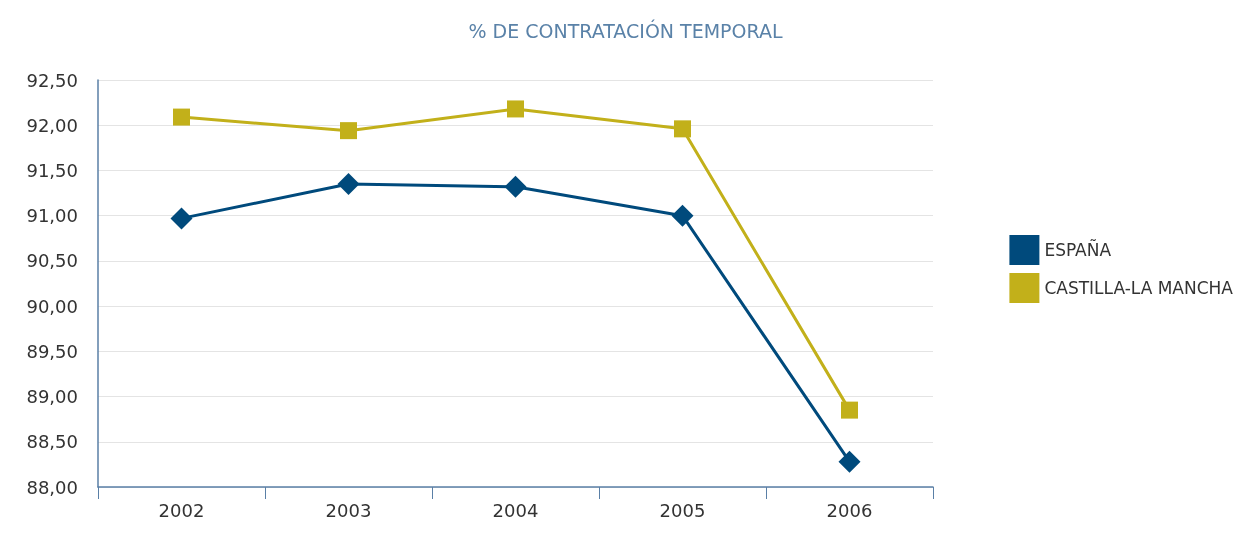 Image resolution: width=1251 pixels, height=538 pixels. I want to click on y-tick-label: 90,00, so click(52, 306).